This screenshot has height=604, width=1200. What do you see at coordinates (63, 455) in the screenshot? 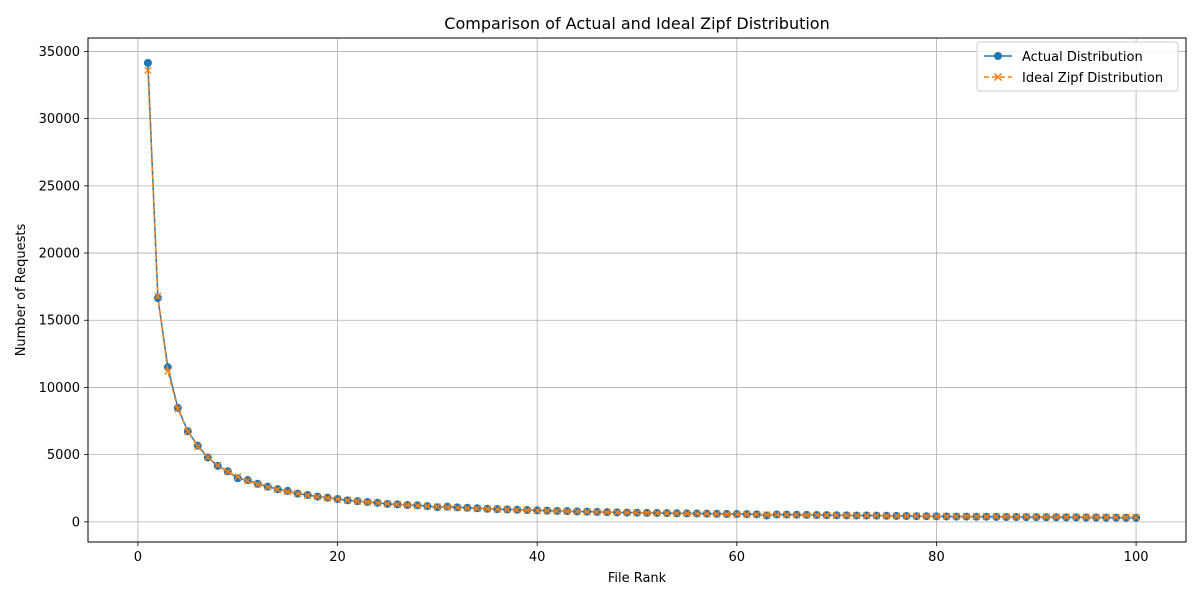
I see `y-tick-label: 5000` at bounding box center [63, 455].